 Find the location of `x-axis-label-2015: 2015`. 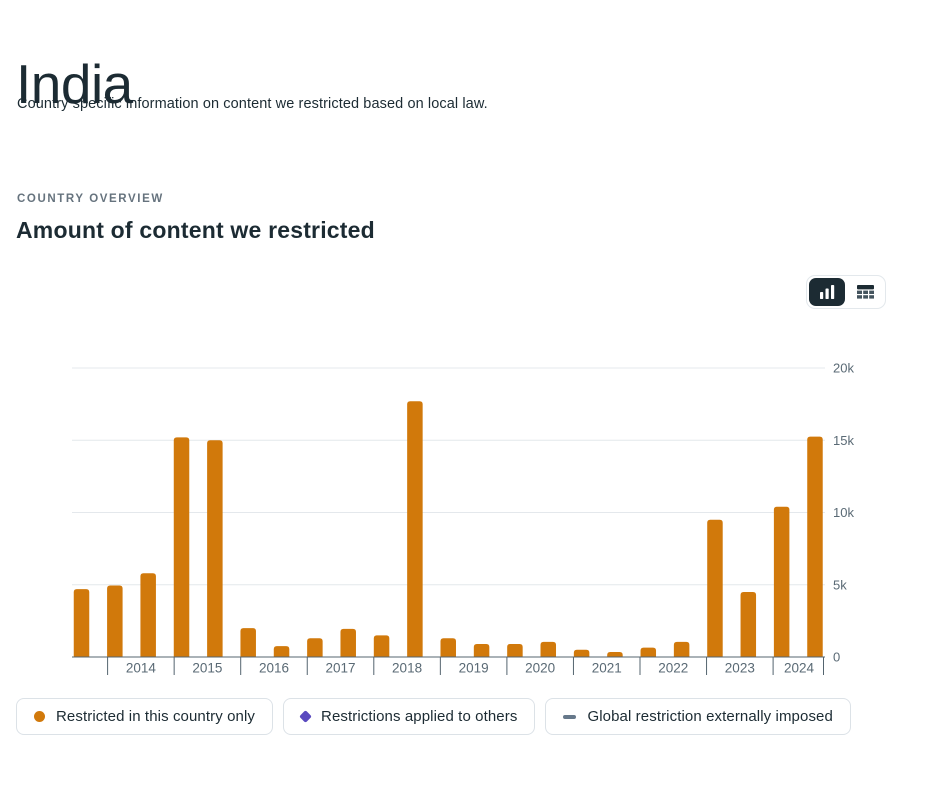

x-axis-label-2015: 2015 is located at coordinates (207, 668).